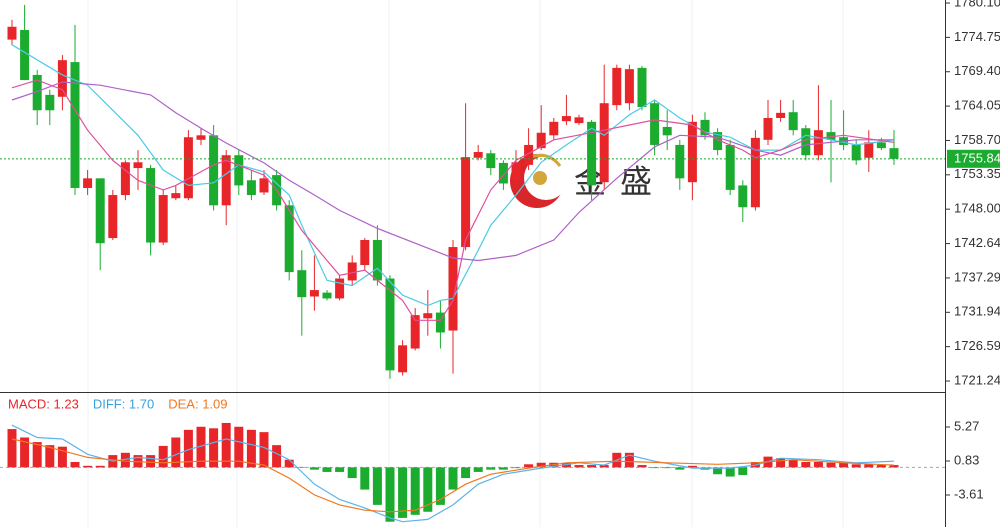 The width and height of the screenshot is (1000, 527). What do you see at coordinates (977, 4) in the screenshot?
I see `y-tick-label: 1780.10` at bounding box center [977, 4].